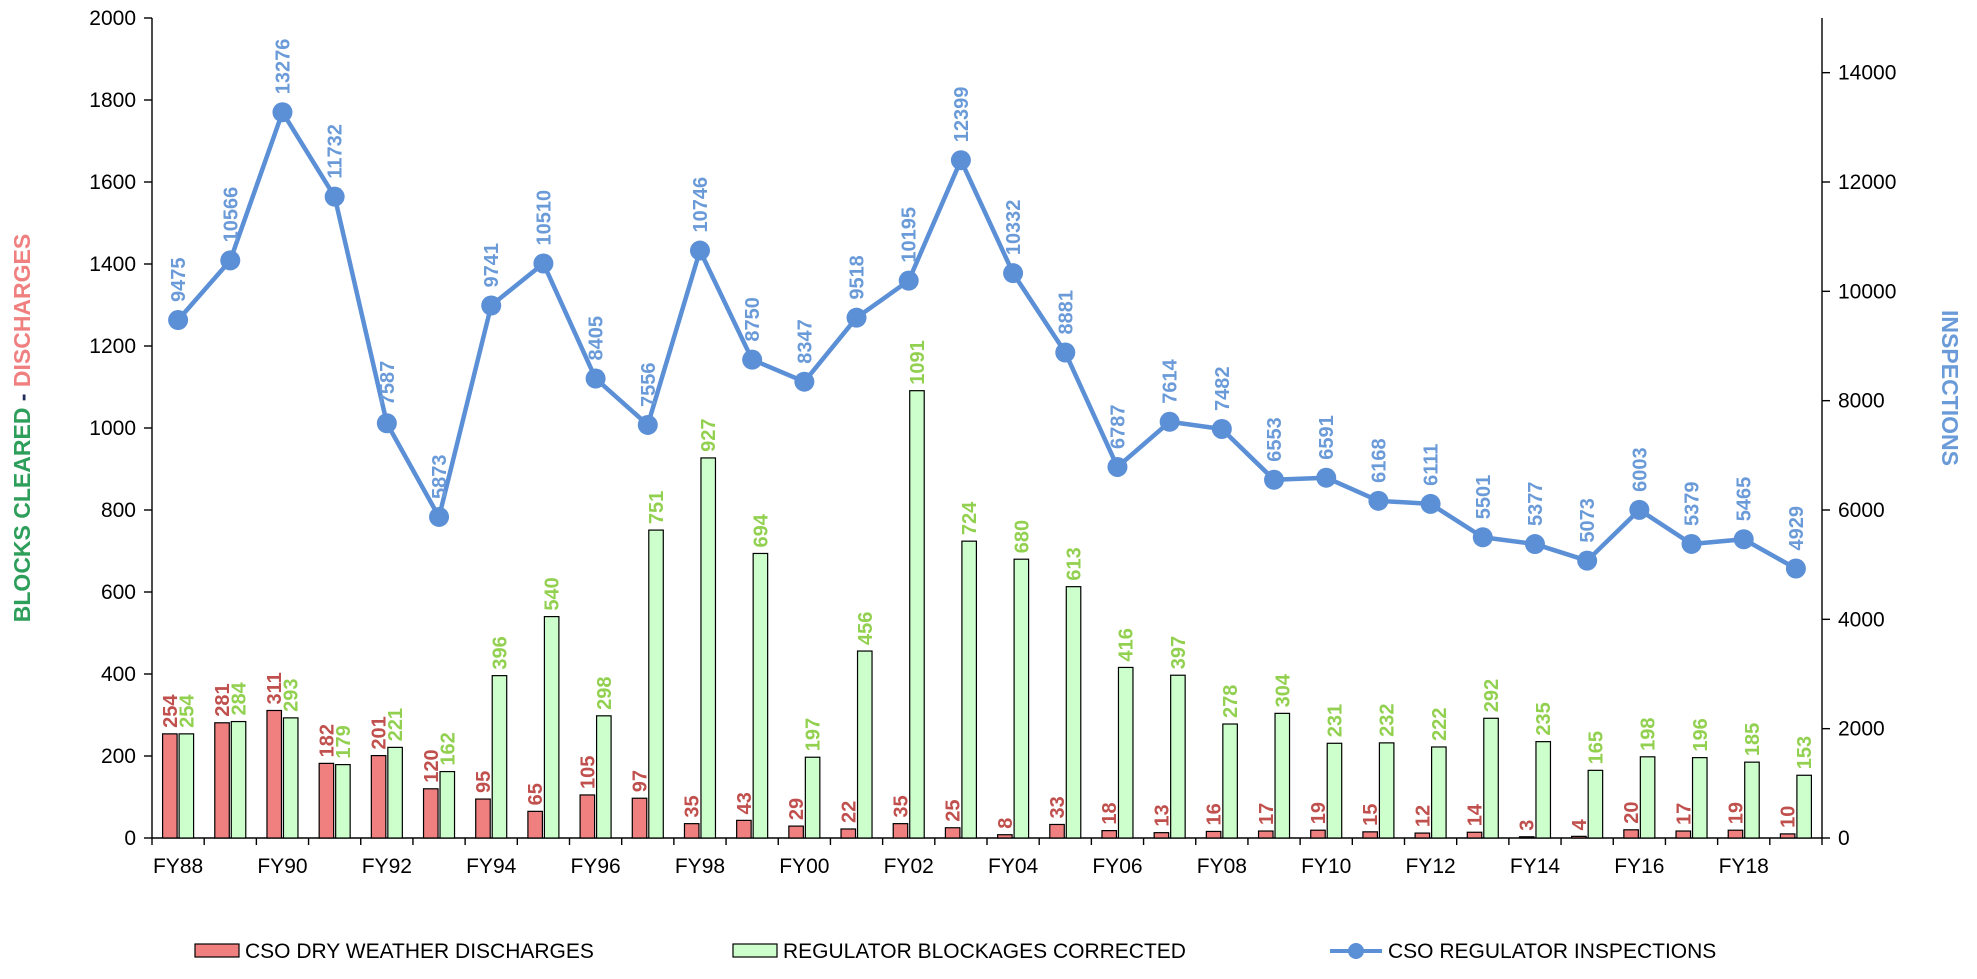 The height and width of the screenshot is (979, 1977). I want to click on inspections-label: 10510, so click(544, 218).